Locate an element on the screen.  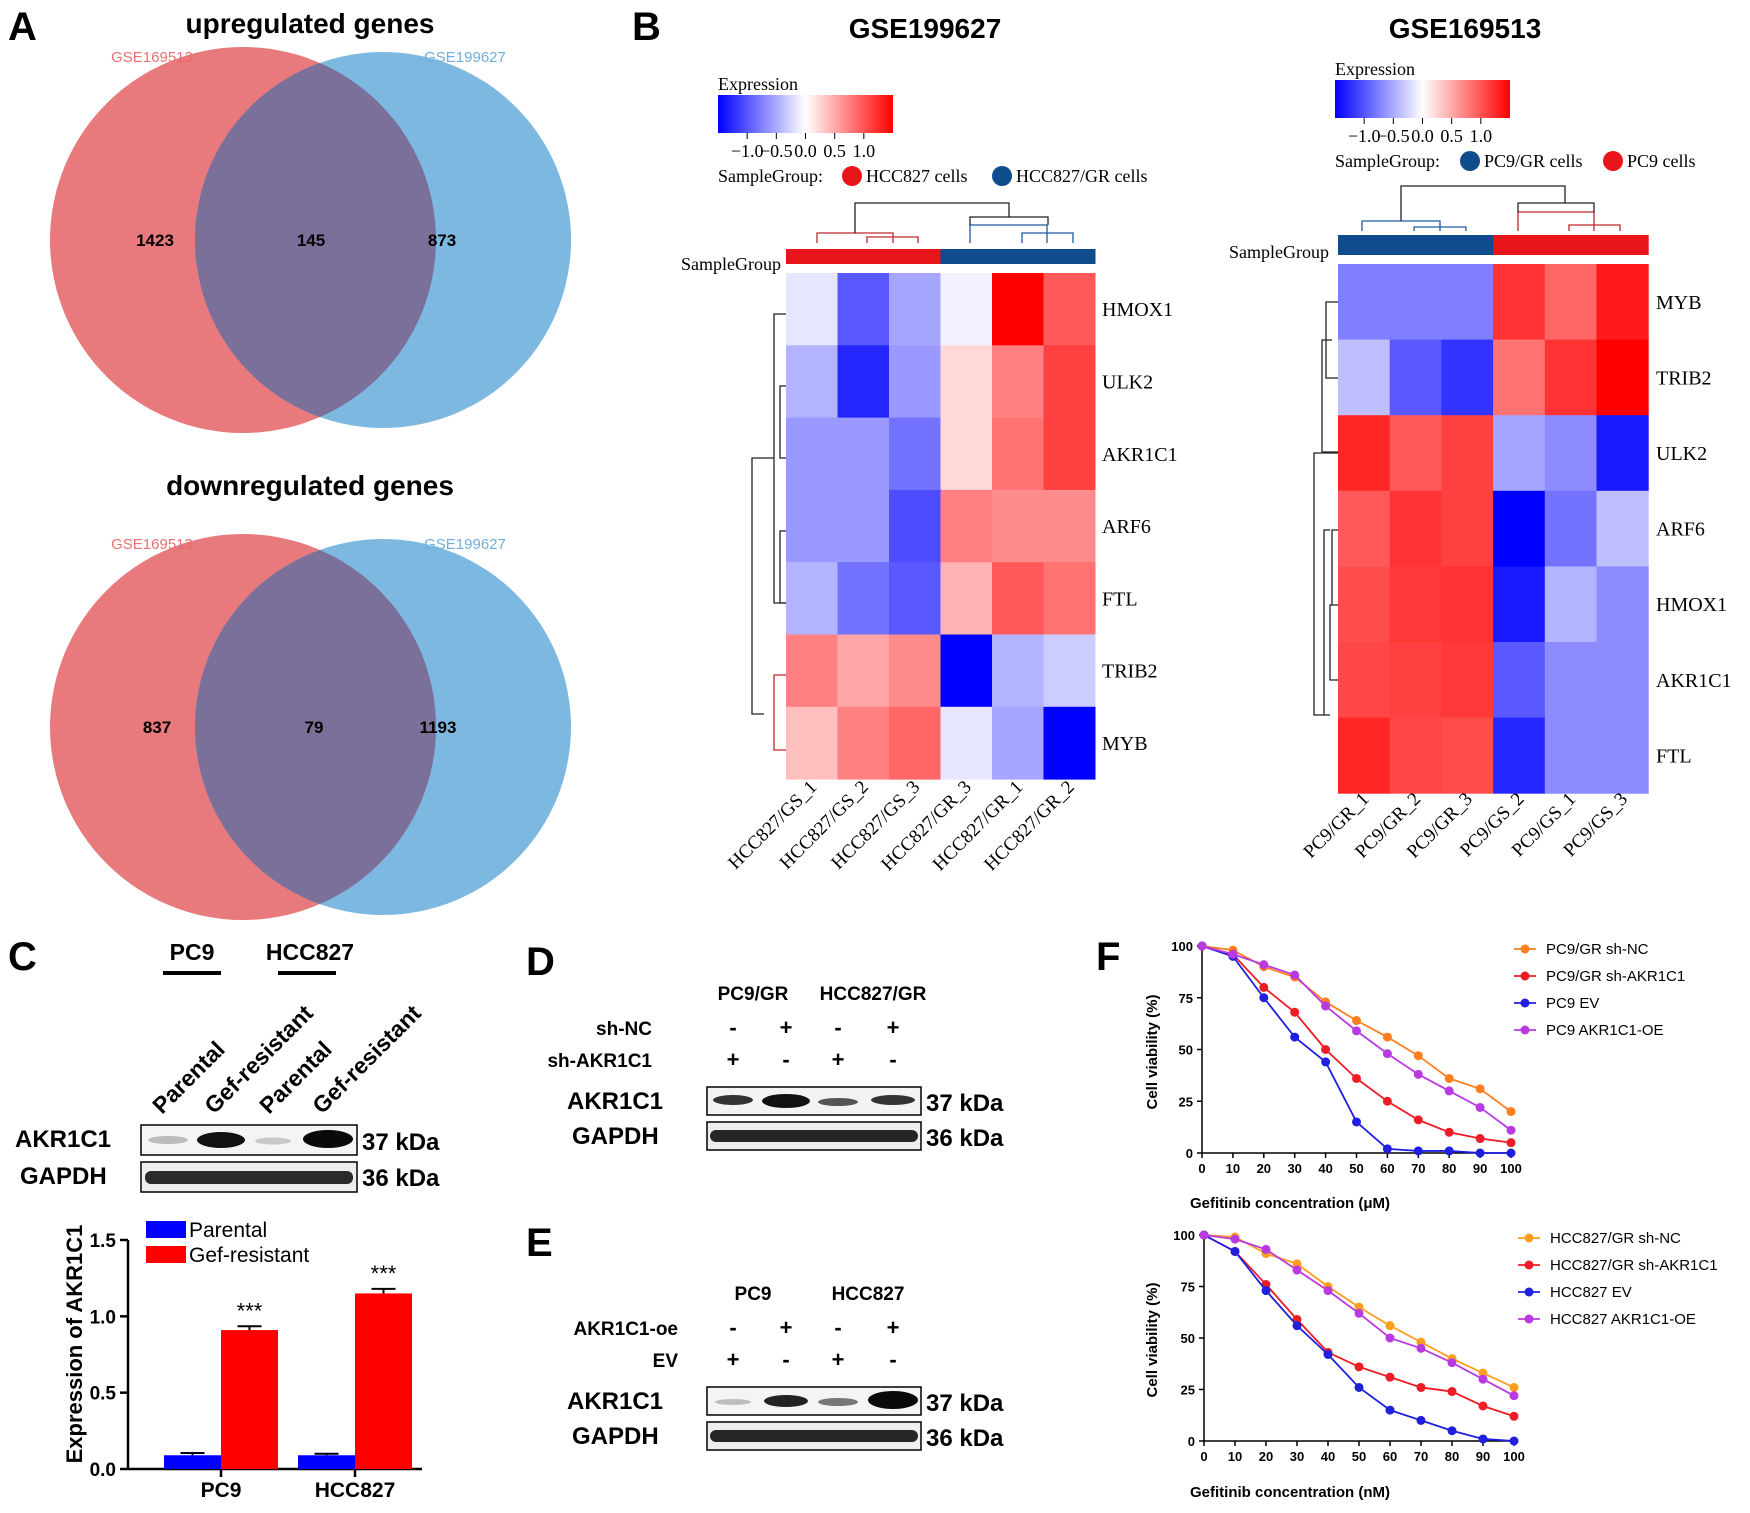
panel-b-label: B is located at coordinates (646, 27).